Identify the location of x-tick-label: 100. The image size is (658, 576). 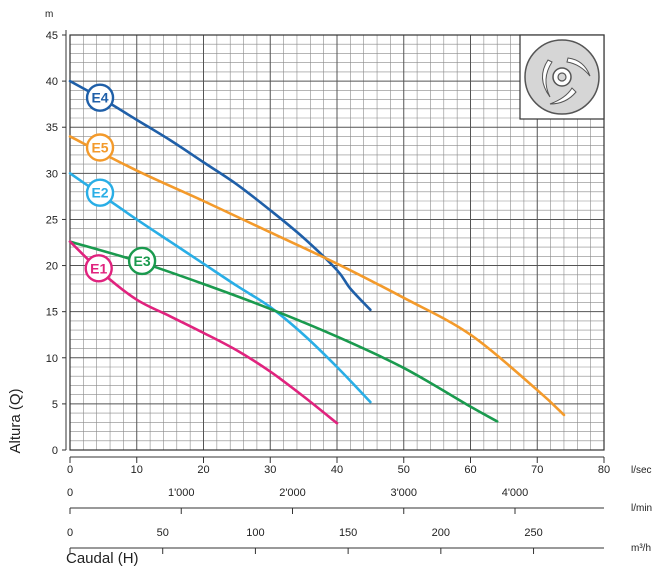
(255, 533).